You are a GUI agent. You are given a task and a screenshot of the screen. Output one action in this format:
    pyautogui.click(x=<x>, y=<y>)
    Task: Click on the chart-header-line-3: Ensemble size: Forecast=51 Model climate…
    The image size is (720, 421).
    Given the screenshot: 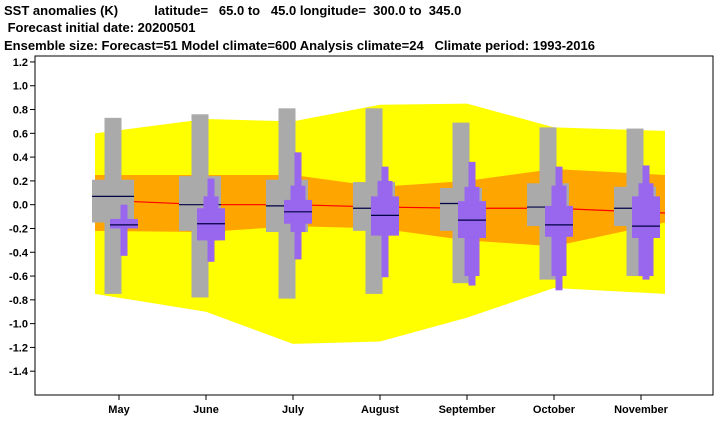 What is the action you would take?
    pyautogui.click(x=299, y=45)
    